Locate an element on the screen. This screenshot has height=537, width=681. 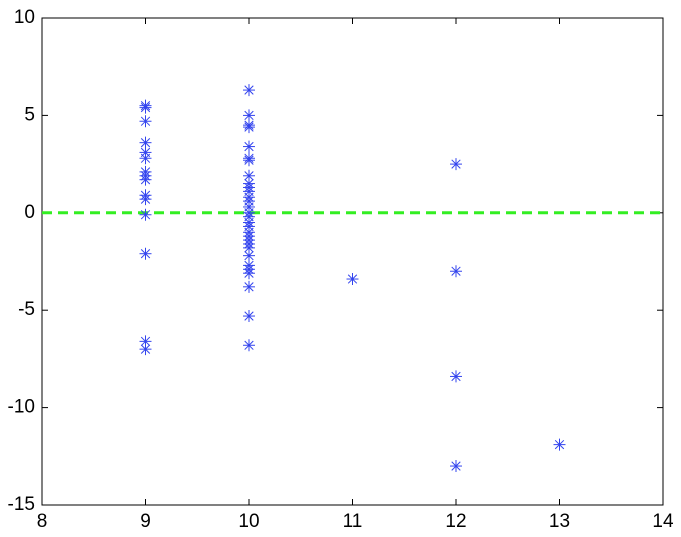
x-tick-label: 11 is located at coordinates (353, 521).